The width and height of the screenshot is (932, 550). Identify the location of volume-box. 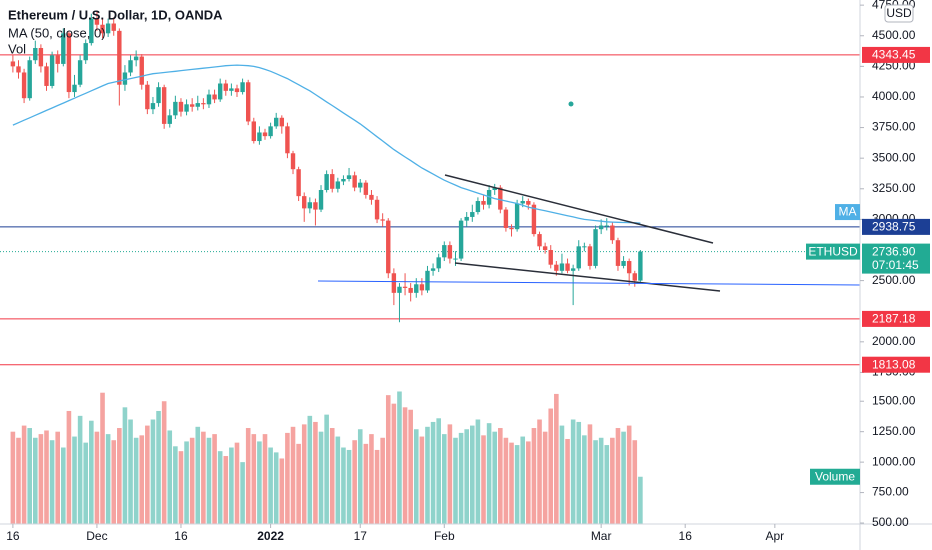
(835, 476).